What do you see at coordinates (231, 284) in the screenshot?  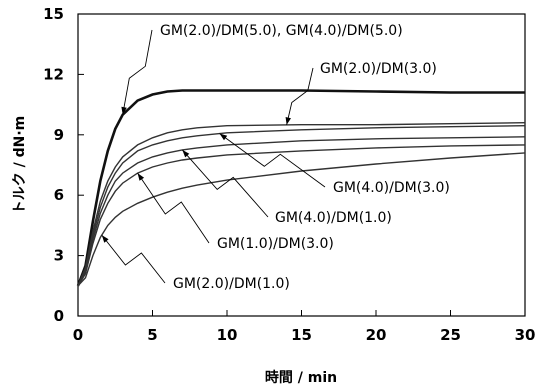 I see `annotation-label: GM(2.0)/DM(1.0)` at bounding box center [231, 284].